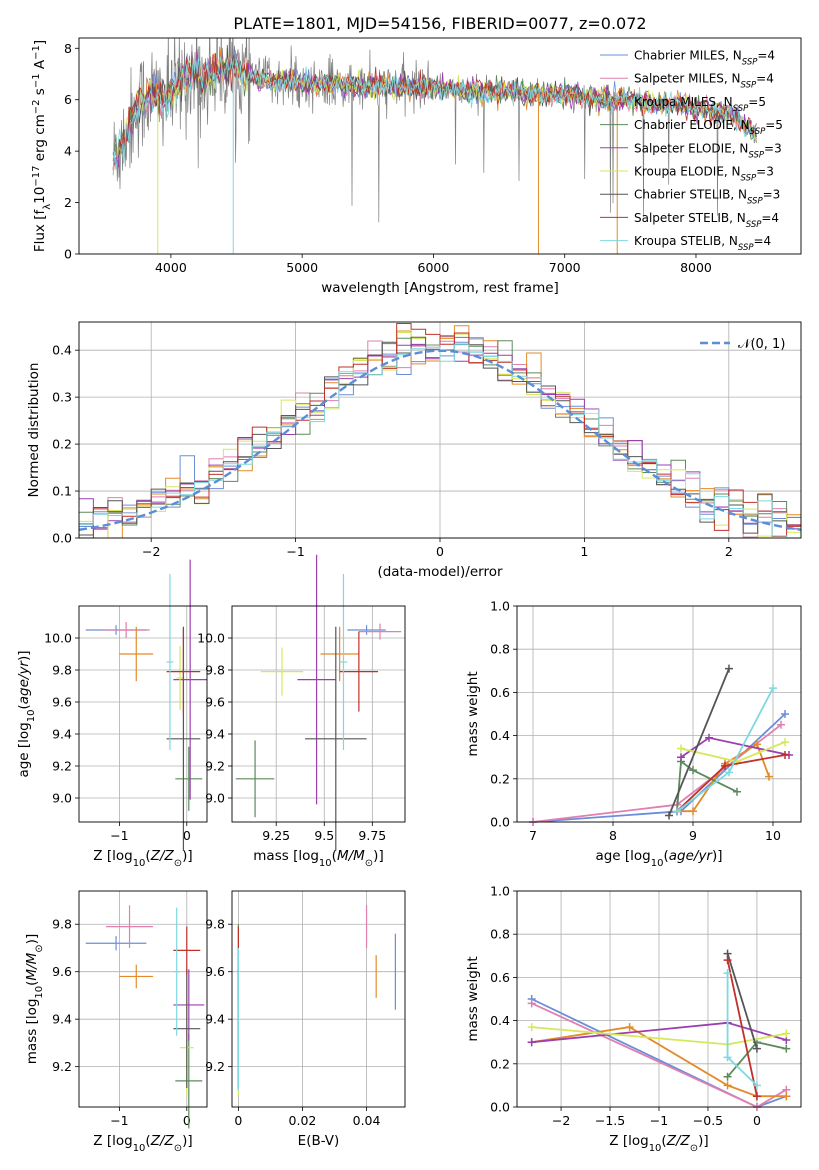 The height and width of the screenshot is (1170, 819). What do you see at coordinates (658, 858) in the screenshot?
I see `x-axis-label: age [log10(age/yr)]` at bounding box center [658, 858].